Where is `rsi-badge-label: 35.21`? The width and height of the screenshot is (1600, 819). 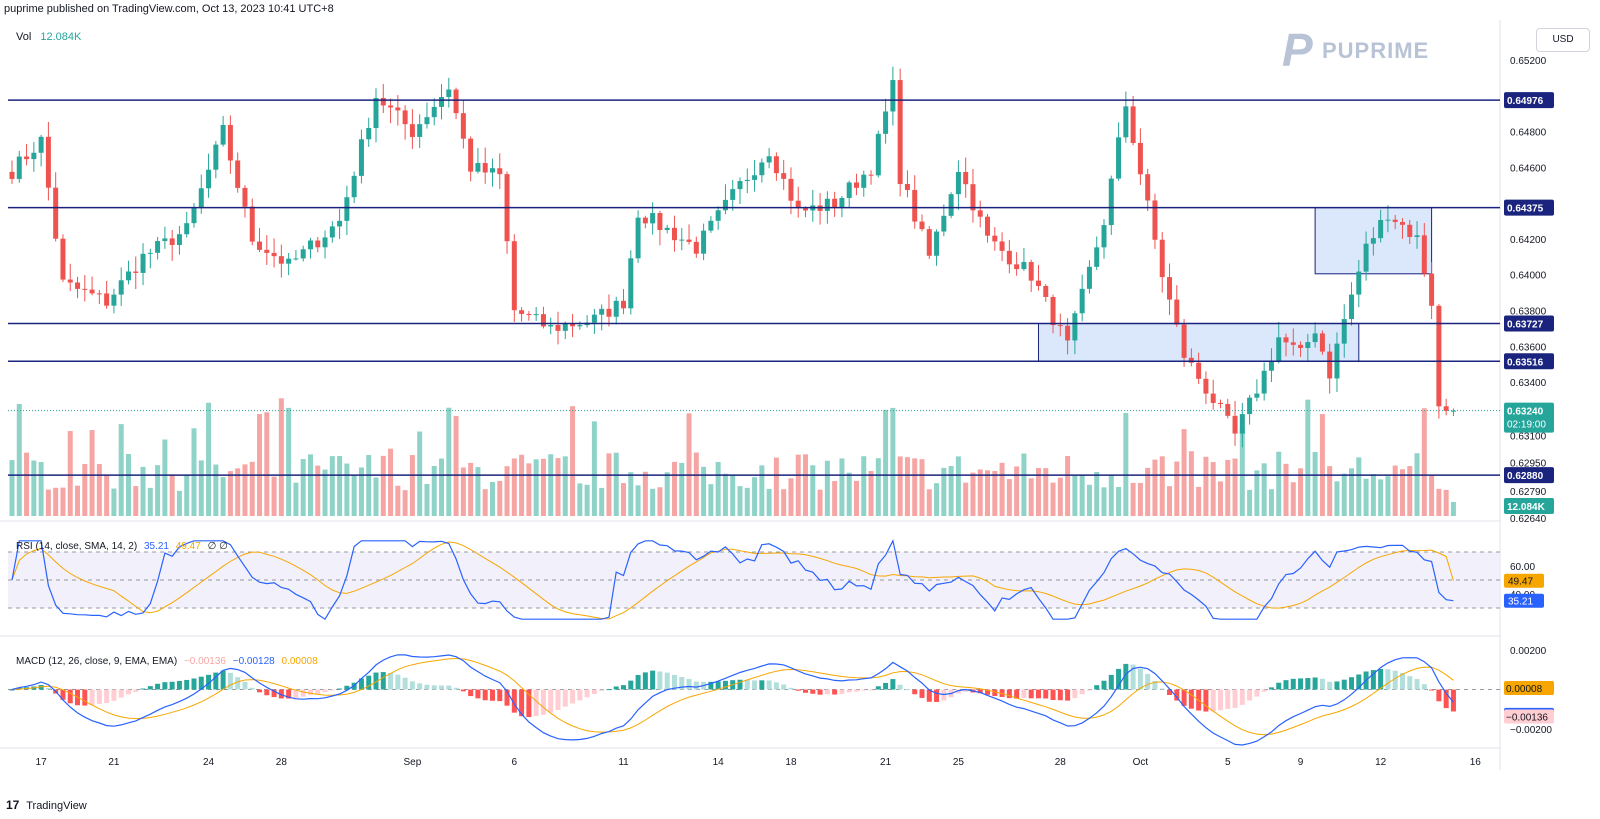
rsi-badge-label: 35.21 is located at coordinates (1520, 602).